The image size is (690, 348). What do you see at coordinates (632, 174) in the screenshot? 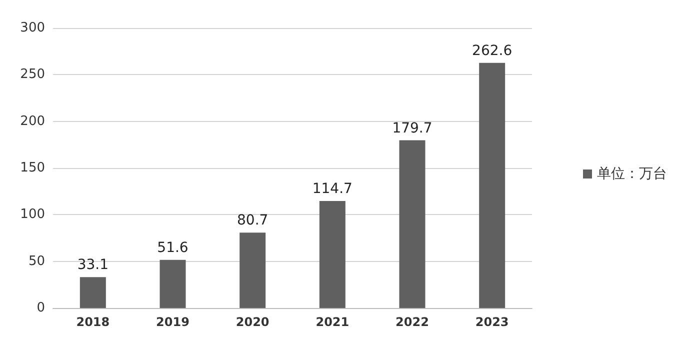
I see `legend-label: 单位：万台` at bounding box center [632, 174].